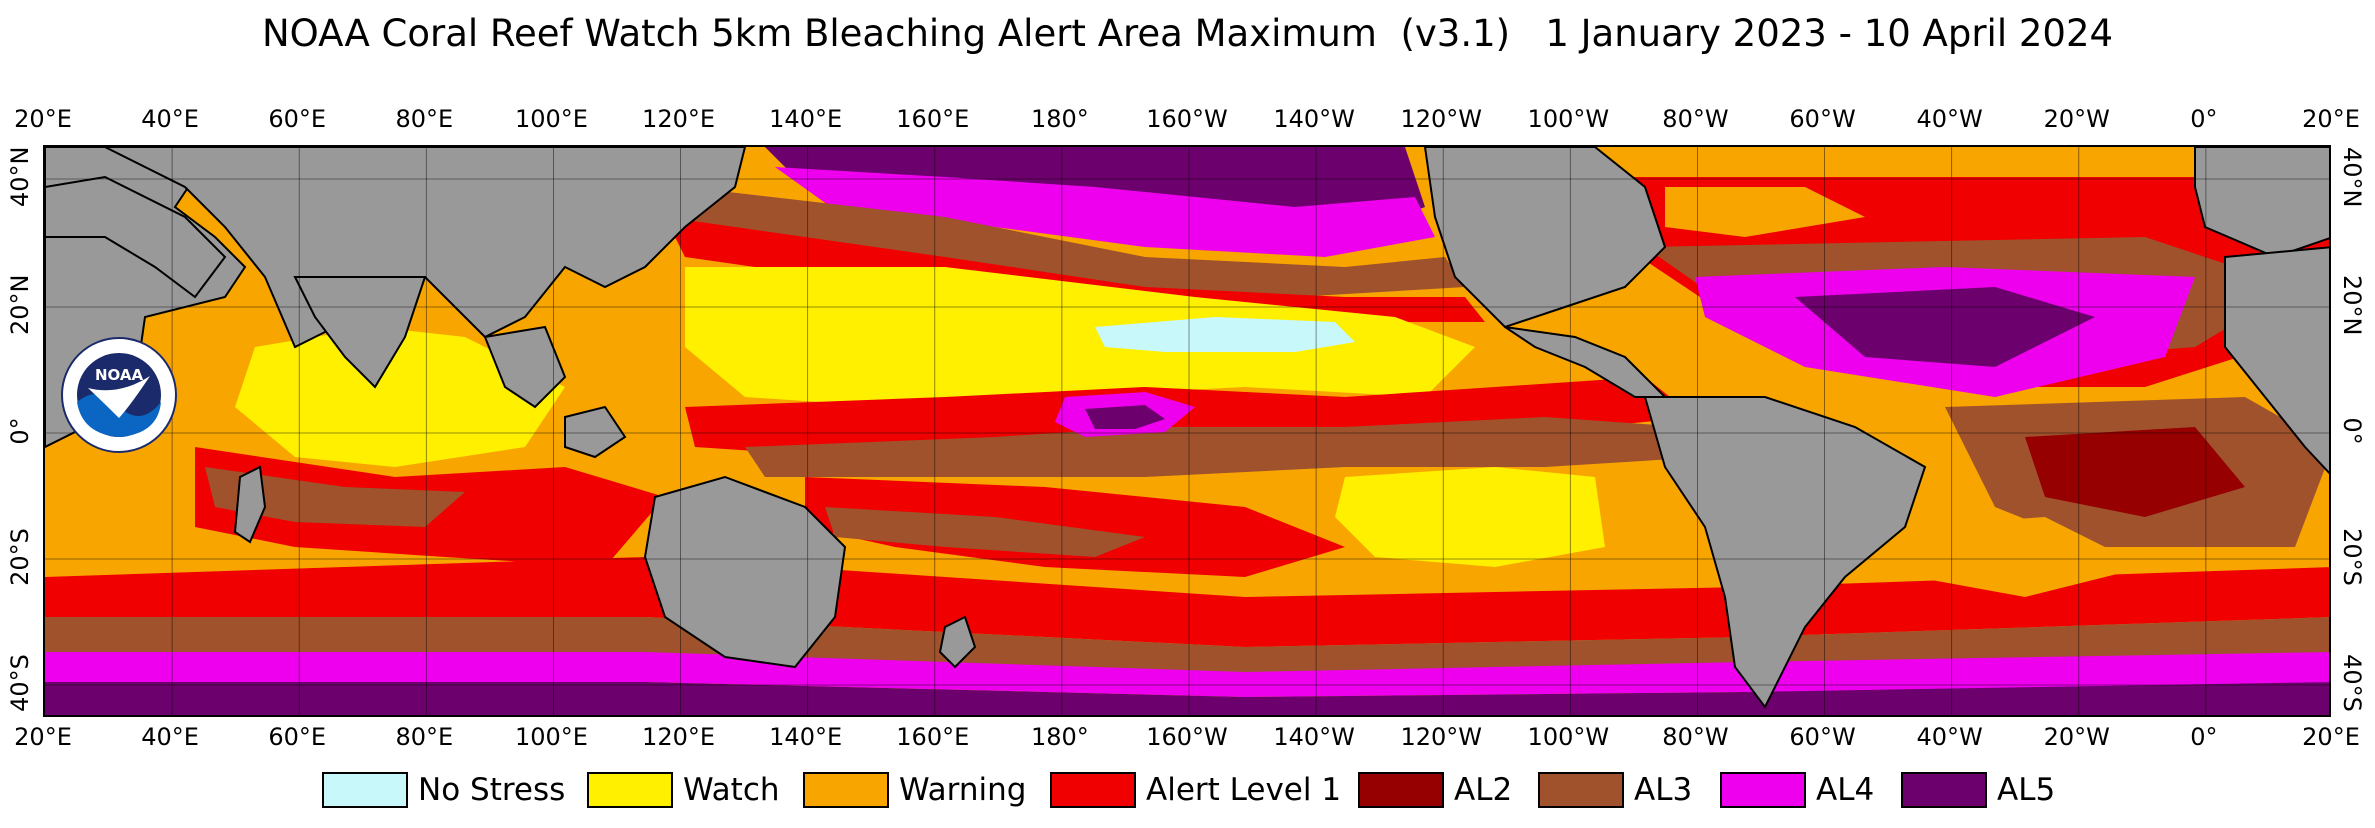  I want to click on southern-al5, so click(1187, 698).